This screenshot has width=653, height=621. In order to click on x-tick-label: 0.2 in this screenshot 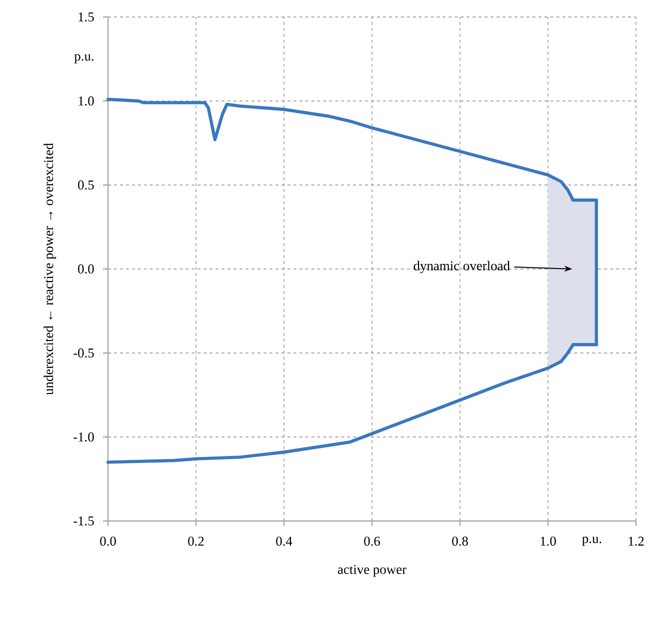, I will do `click(196, 541)`.